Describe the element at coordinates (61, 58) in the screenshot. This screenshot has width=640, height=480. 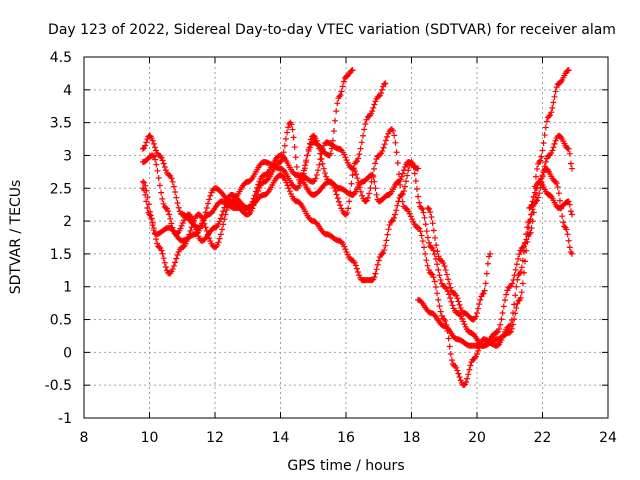
I see `y-tick-label: 4.5` at that location.